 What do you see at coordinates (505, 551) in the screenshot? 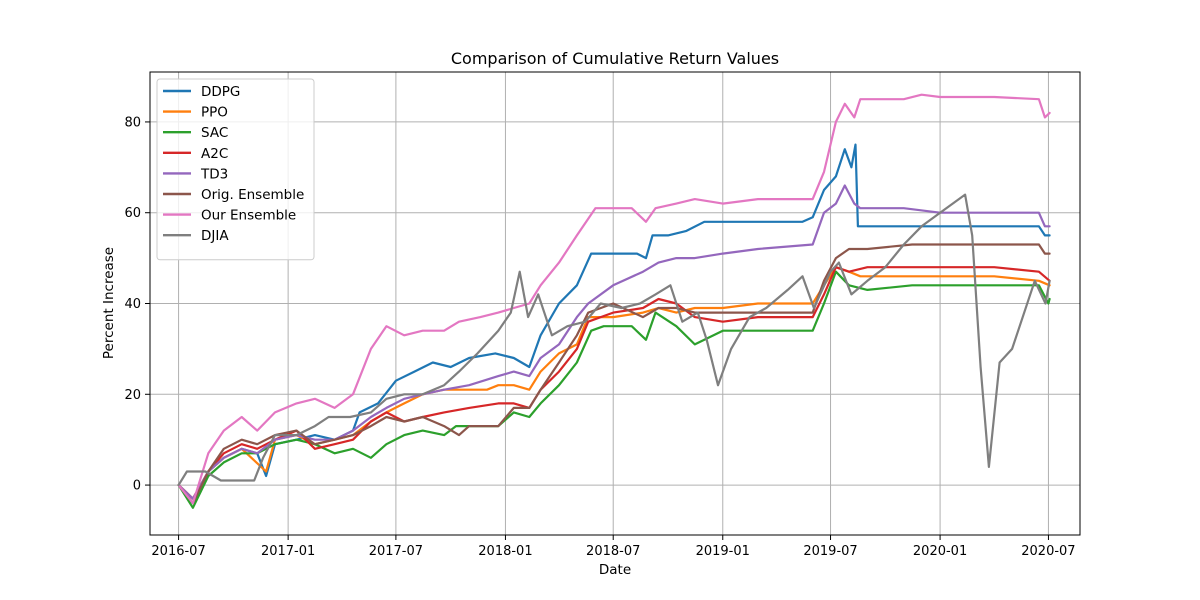
I see `x-tick-label: 2018-01` at bounding box center [505, 551].